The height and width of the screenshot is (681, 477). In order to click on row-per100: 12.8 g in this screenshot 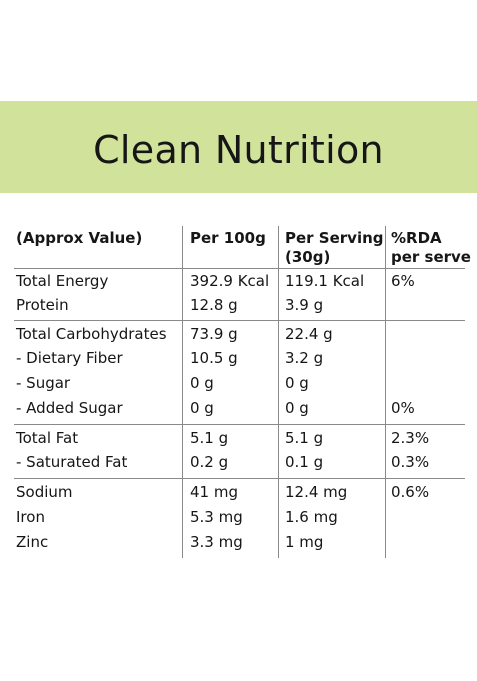, I will do `click(214, 305)`.